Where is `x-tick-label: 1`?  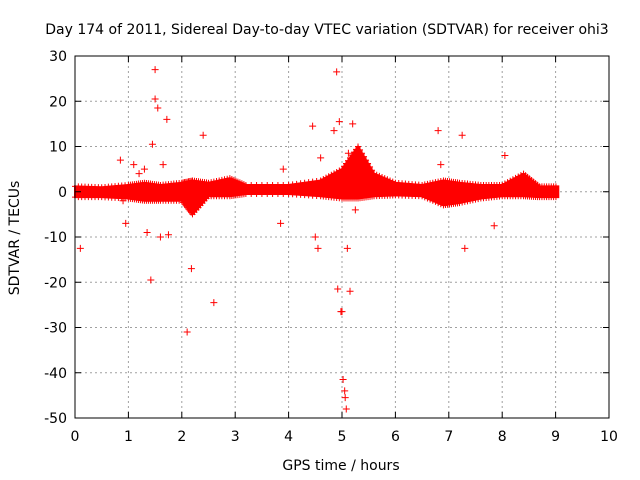
x-tick-label: 1 is located at coordinates (128, 437).